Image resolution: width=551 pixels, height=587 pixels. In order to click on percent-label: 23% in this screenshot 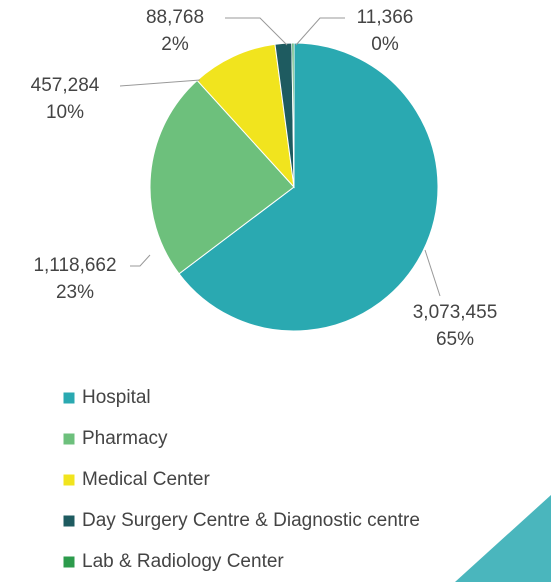, I will do `click(75, 292)`.